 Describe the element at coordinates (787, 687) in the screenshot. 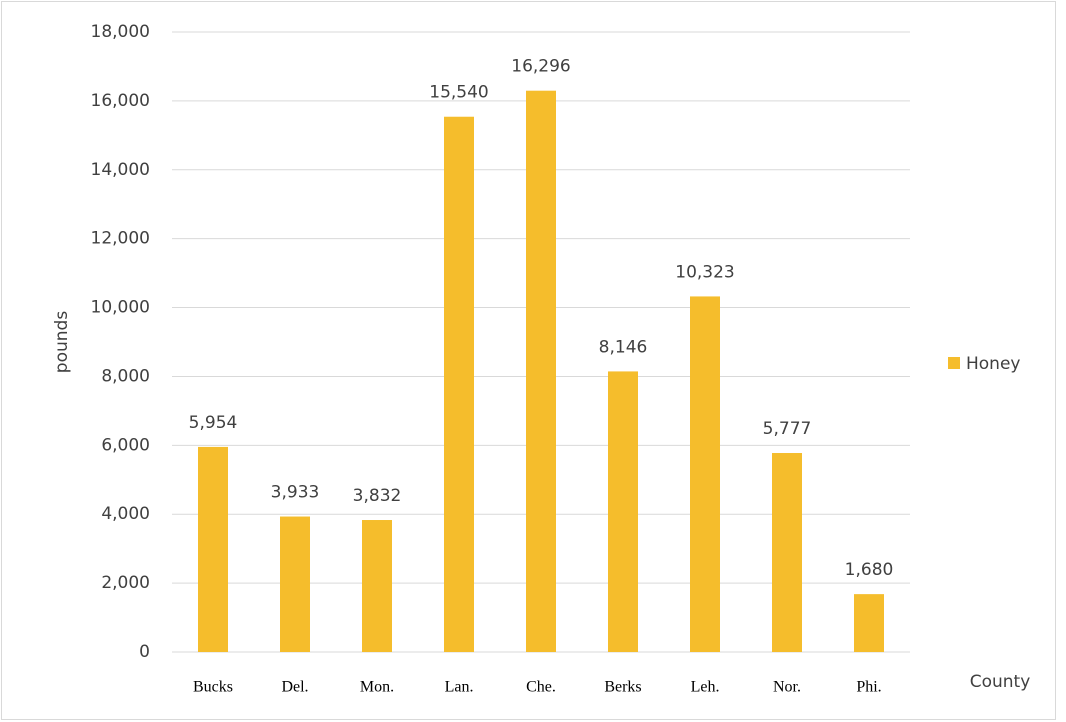

I see `x-tick-label: Nor.` at that location.